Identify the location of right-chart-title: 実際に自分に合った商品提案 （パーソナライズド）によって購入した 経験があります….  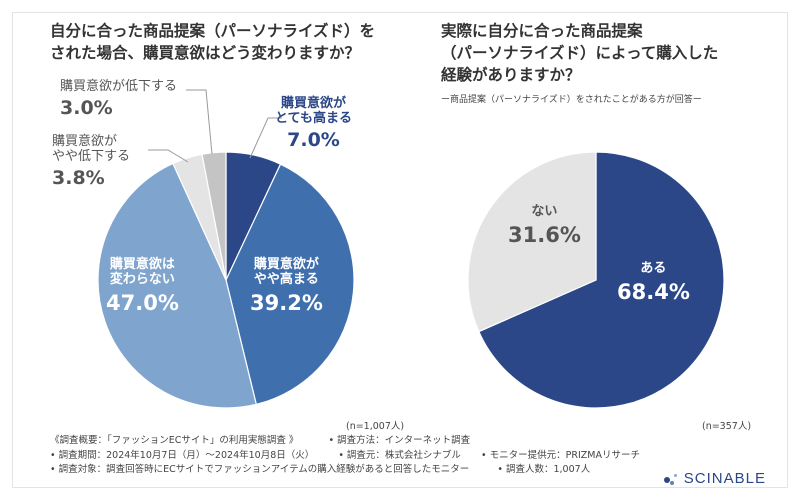
(579, 53).